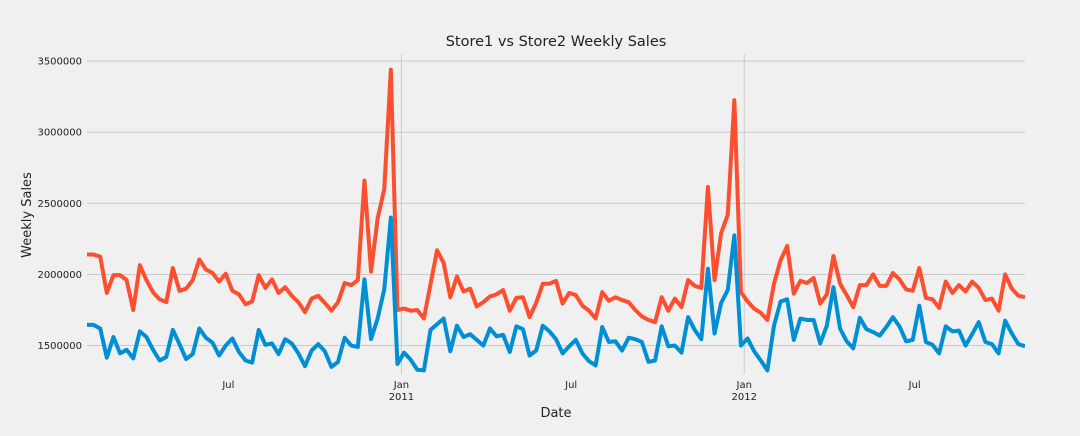 This screenshot has height=436, width=1080. Describe the element at coordinates (59, 346) in the screenshot. I see `y-tick-label: 1500000` at that location.